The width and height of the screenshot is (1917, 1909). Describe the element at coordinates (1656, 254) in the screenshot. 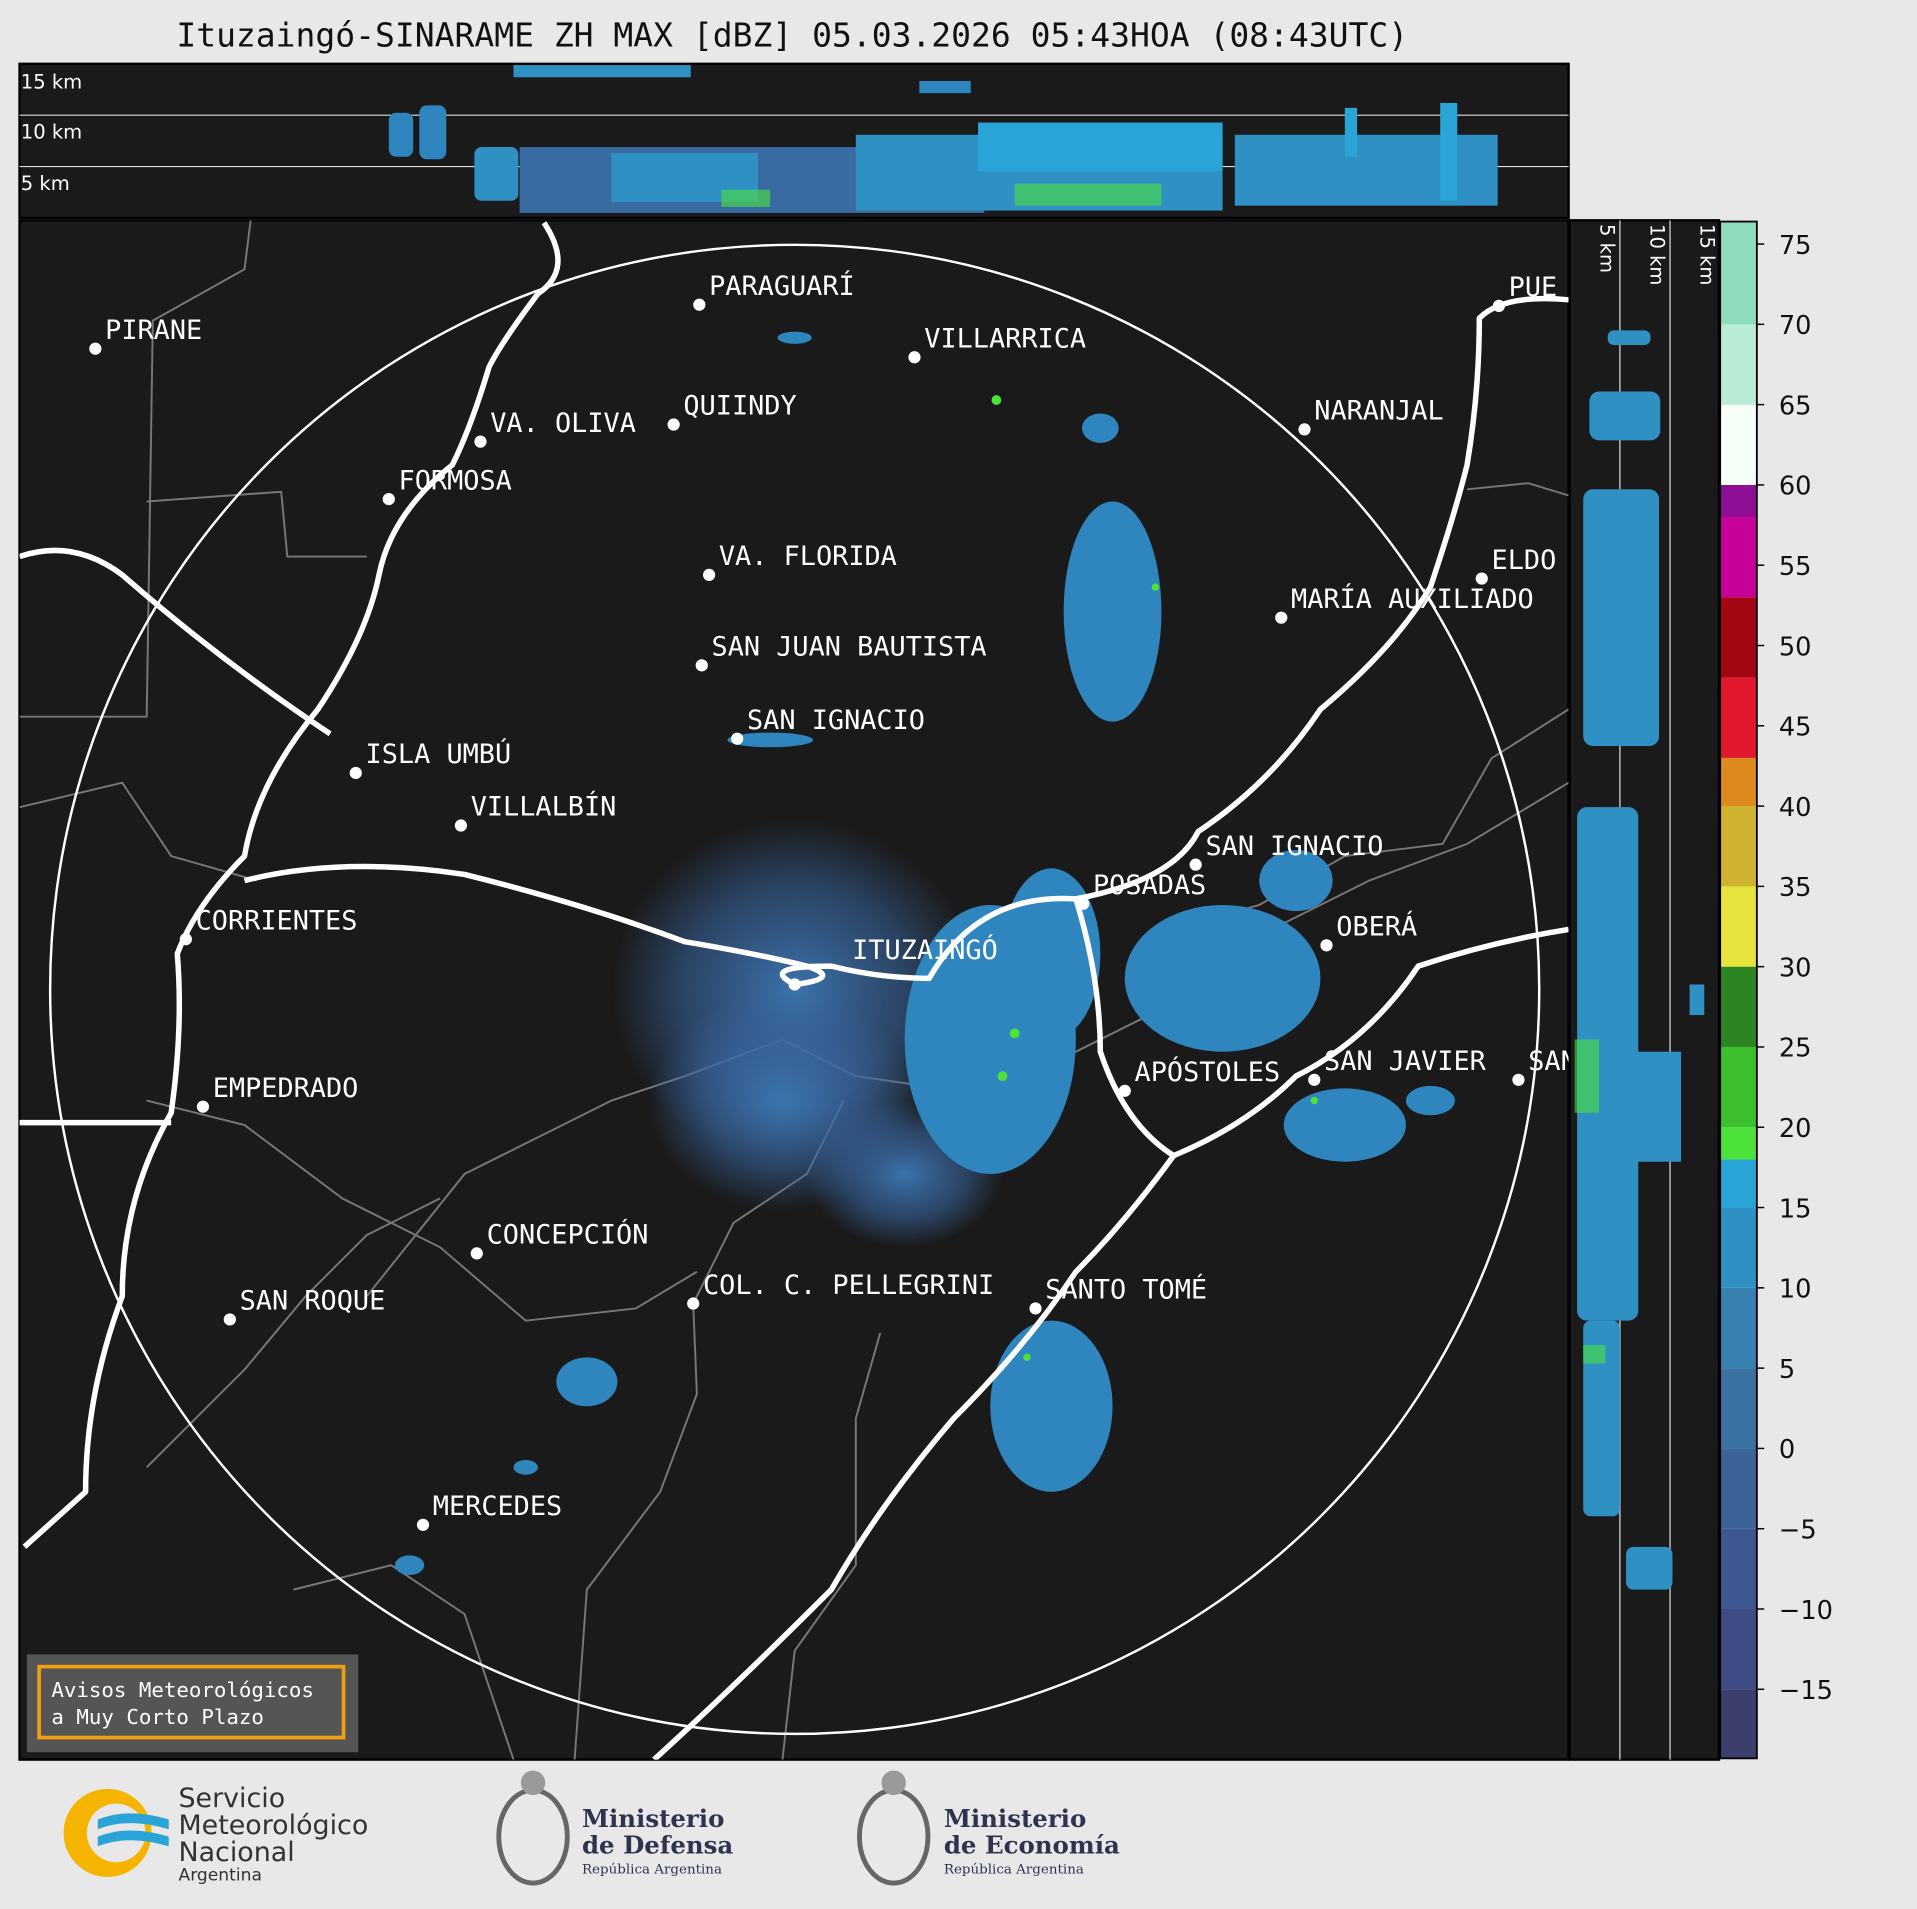

I see `height-label: 10 km` at that location.